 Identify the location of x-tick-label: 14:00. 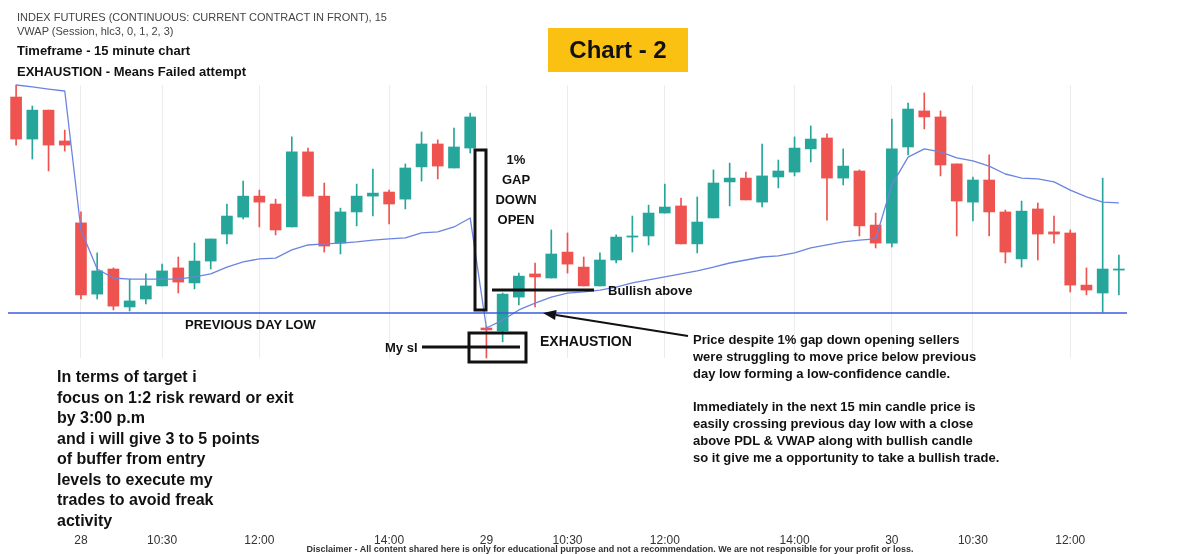
(389, 539).